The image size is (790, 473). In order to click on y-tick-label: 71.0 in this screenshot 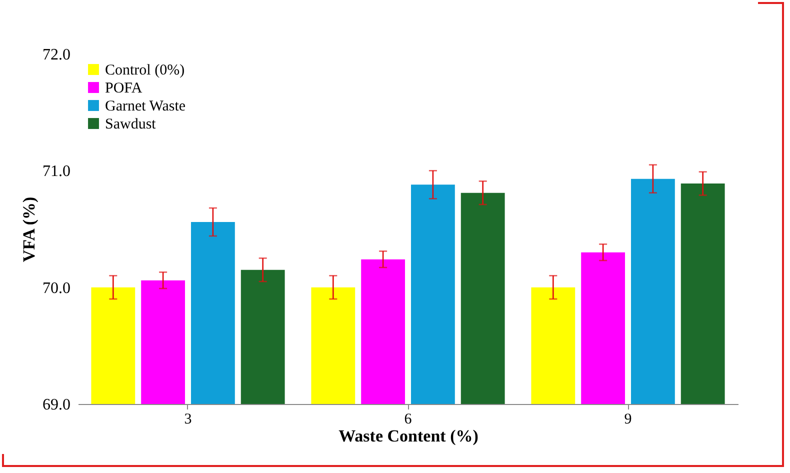, I will do `click(56, 171)`.